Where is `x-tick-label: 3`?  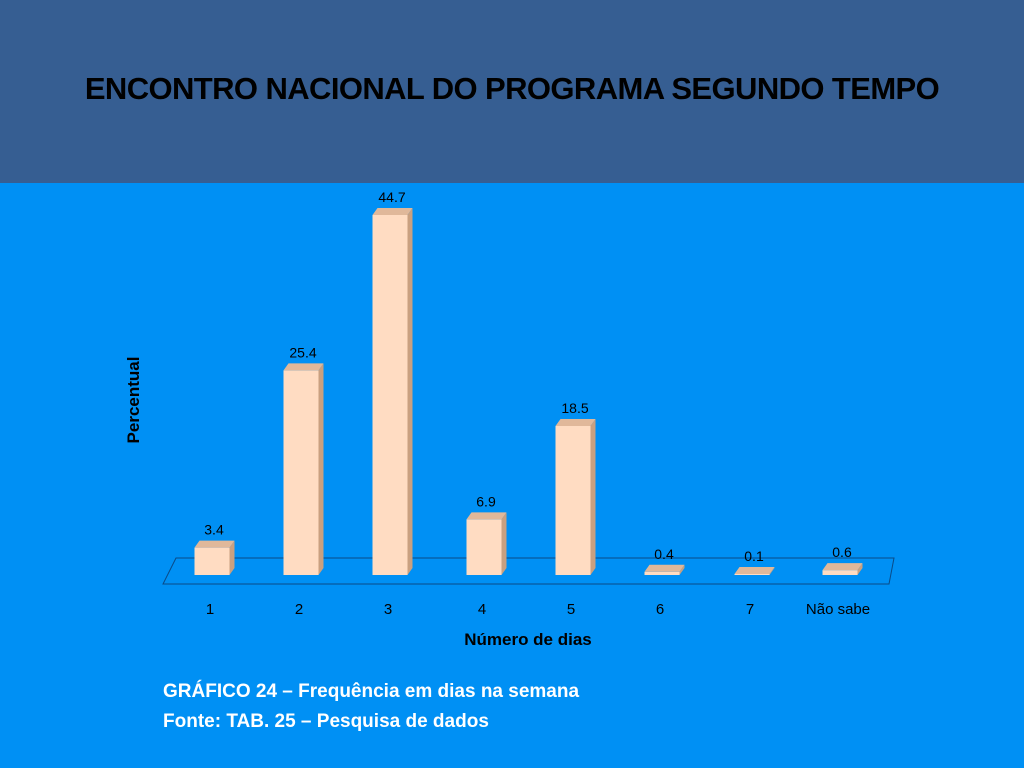
x-tick-label: 3 is located at coordinates (388, 609).